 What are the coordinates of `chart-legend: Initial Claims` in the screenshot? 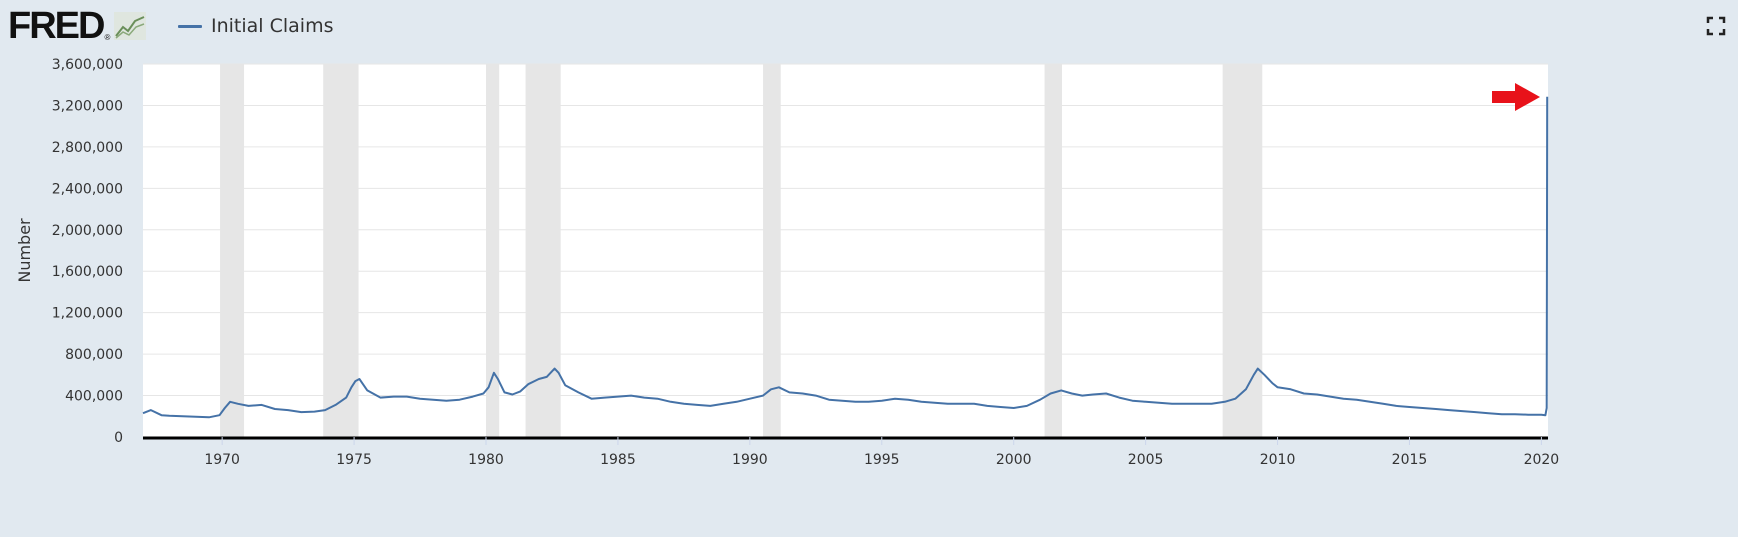 It's located at (256, 26).